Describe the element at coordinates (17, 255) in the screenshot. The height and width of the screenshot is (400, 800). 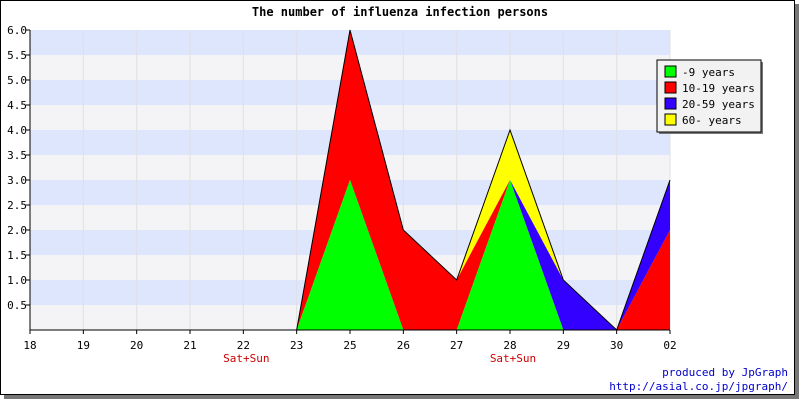
I see `y-tick-label: 1.5` at that location.